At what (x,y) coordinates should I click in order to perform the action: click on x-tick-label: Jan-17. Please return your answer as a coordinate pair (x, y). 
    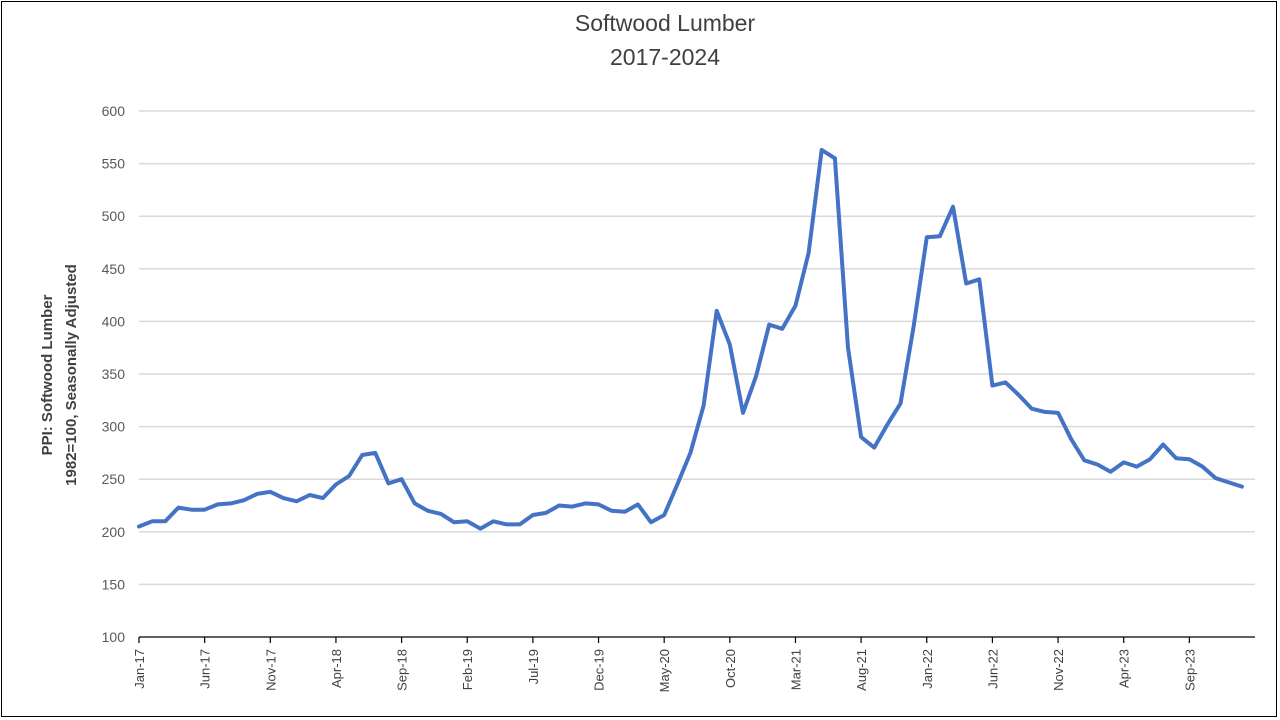
    Looking at the image, I should click on (139, 669).